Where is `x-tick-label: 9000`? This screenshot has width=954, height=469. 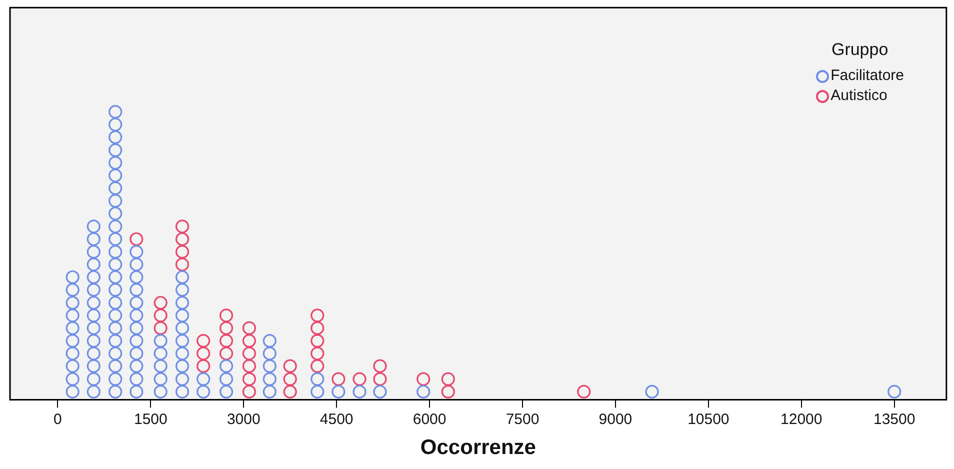
x-tick-label: 9000 is located at coordinates (615, 419).